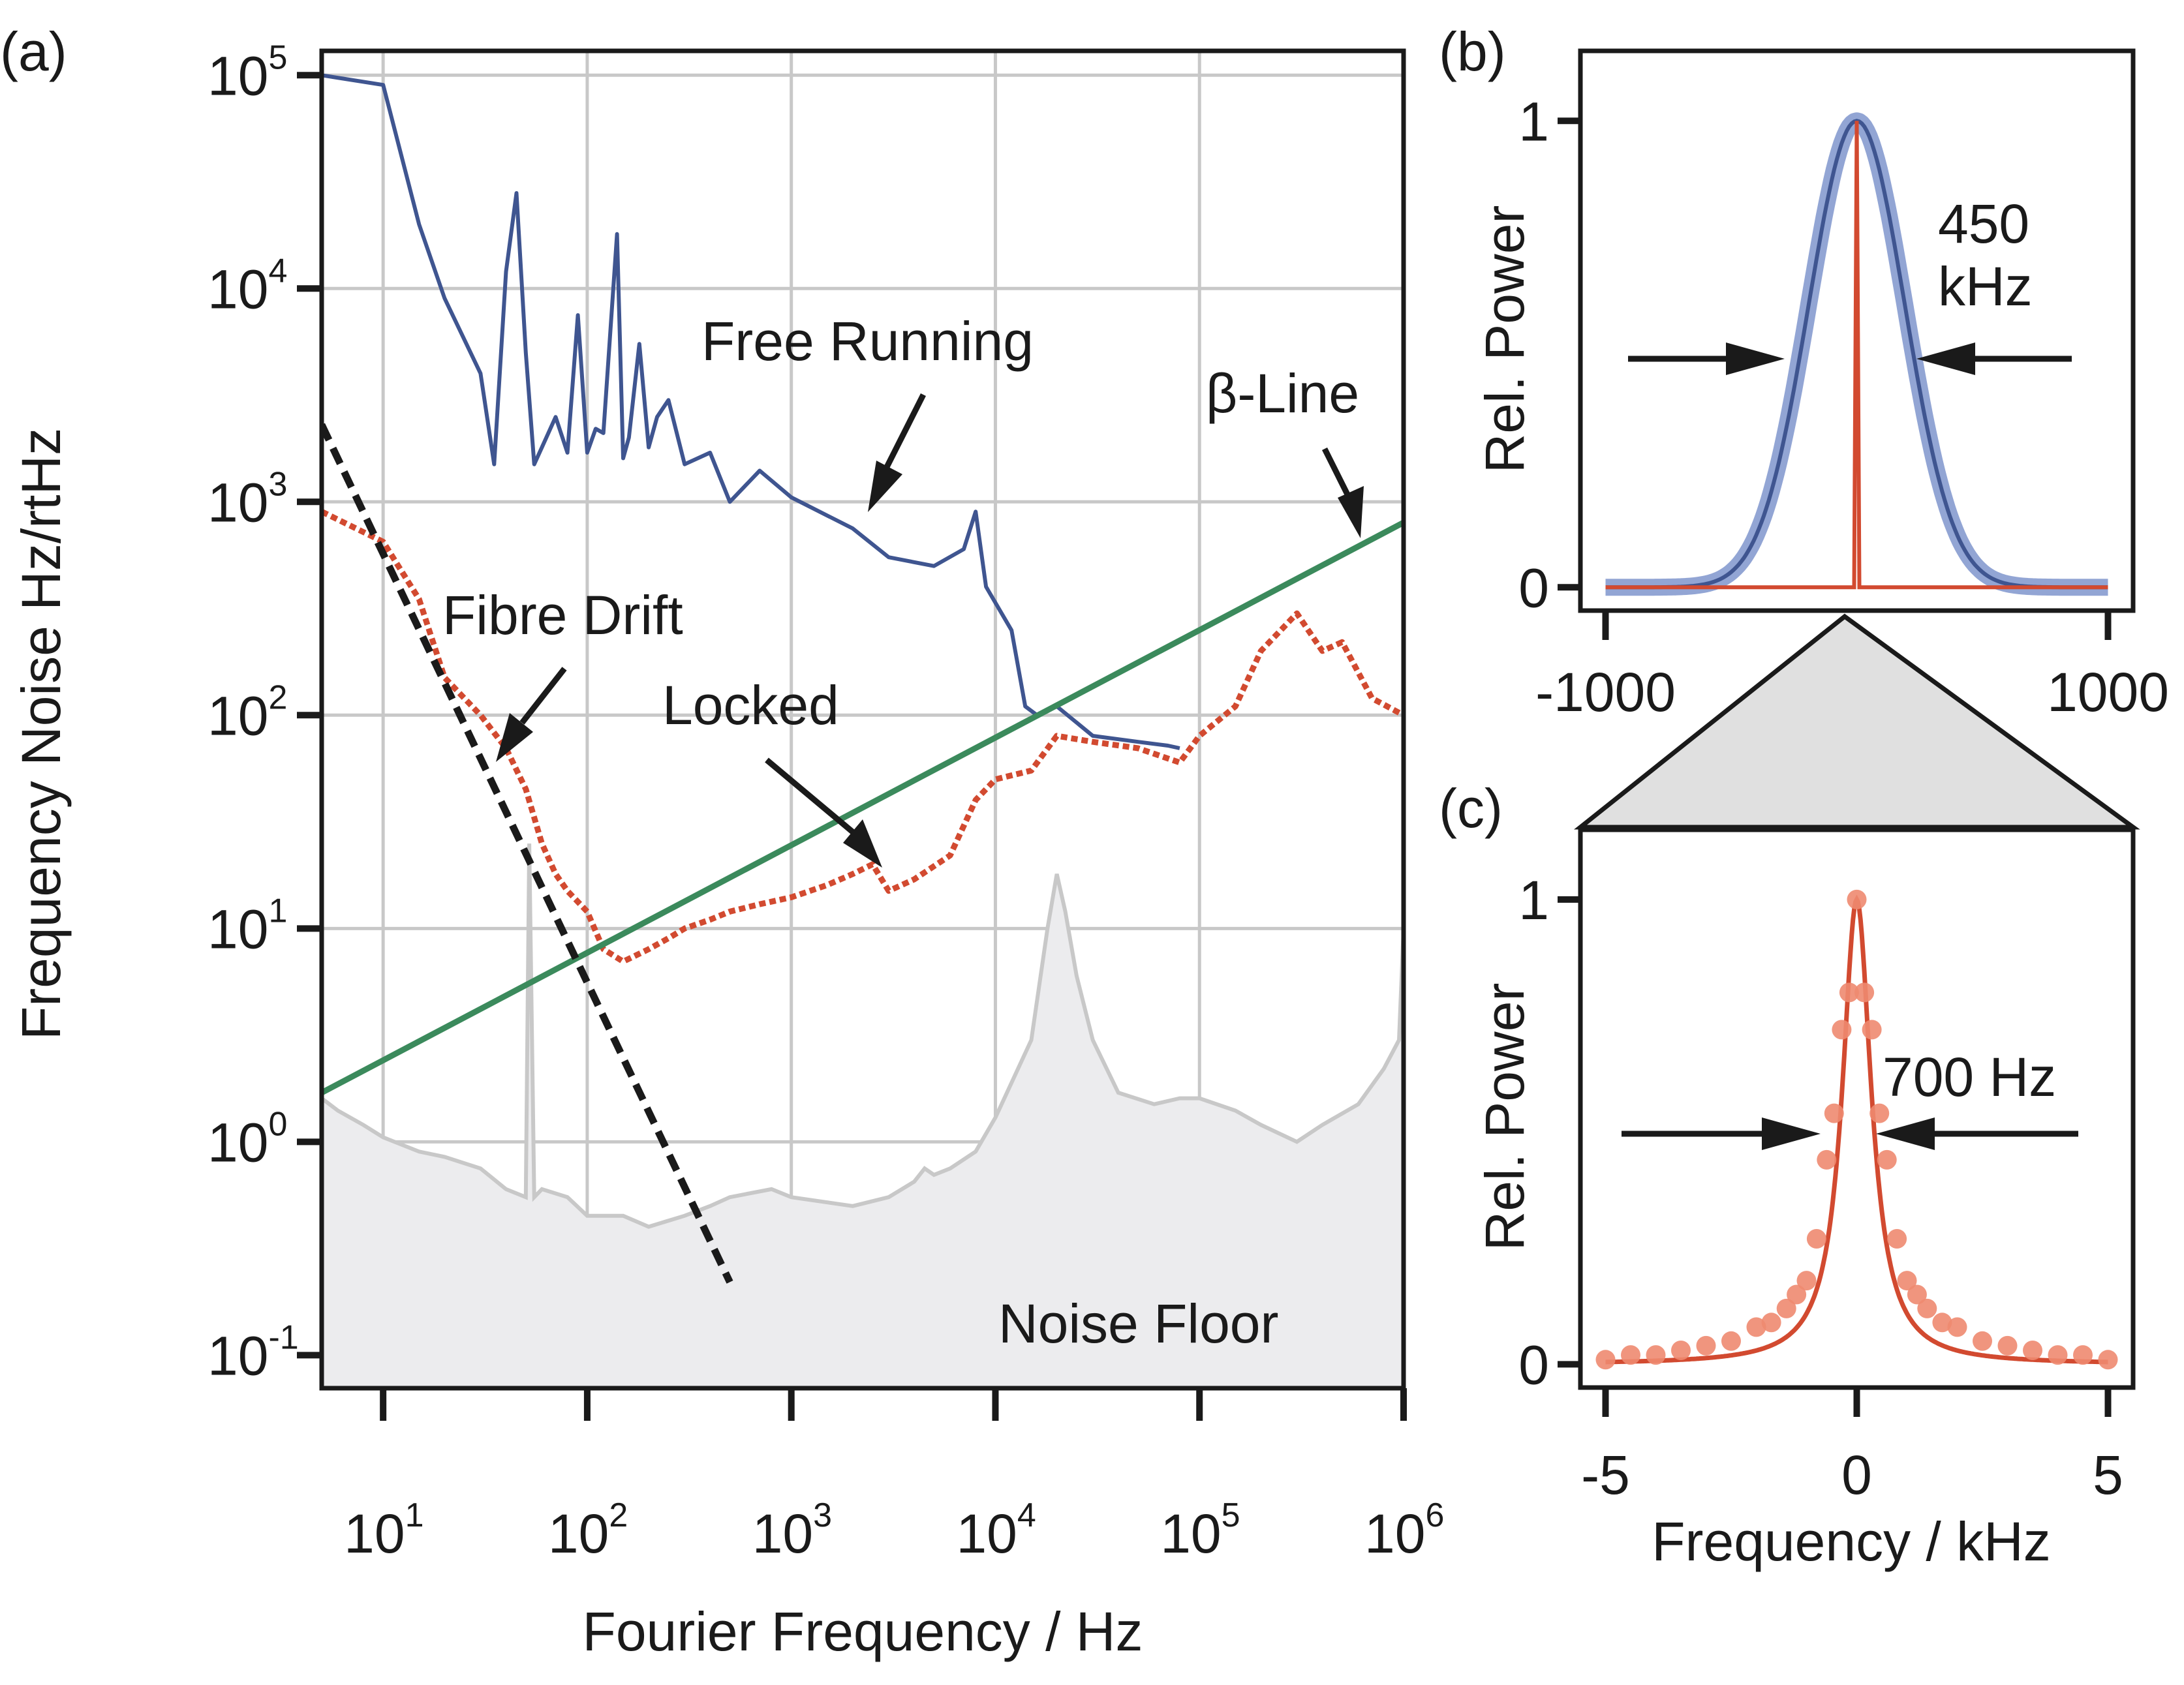 Image resolution: width=2184 pixels, height=1685 pixels. I want to click on c-x-tick-label-1: 0, so click(1857, 1475).